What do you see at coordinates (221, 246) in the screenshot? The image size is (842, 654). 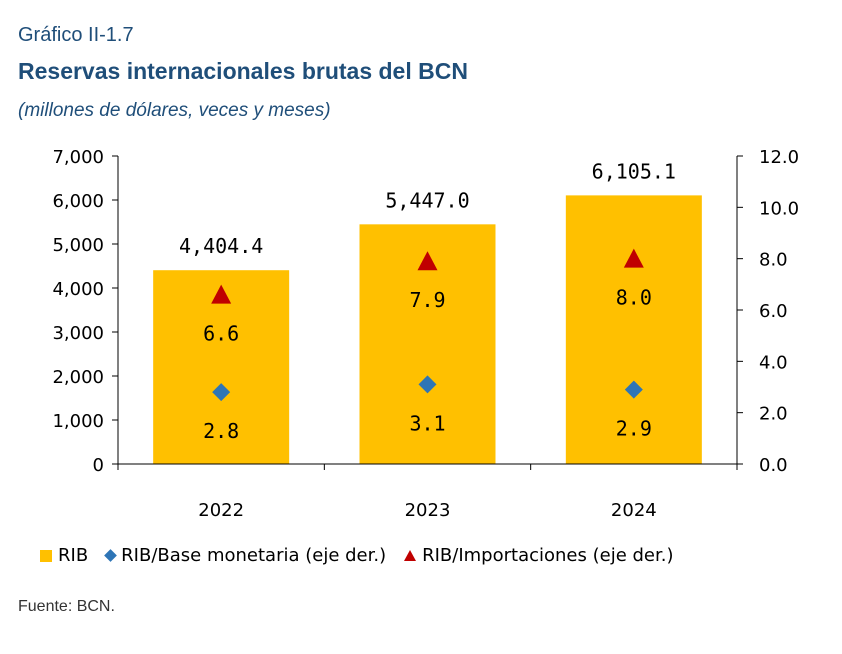 I see `bar-value-label: 4,404.4` at bounding box center [221, 246].